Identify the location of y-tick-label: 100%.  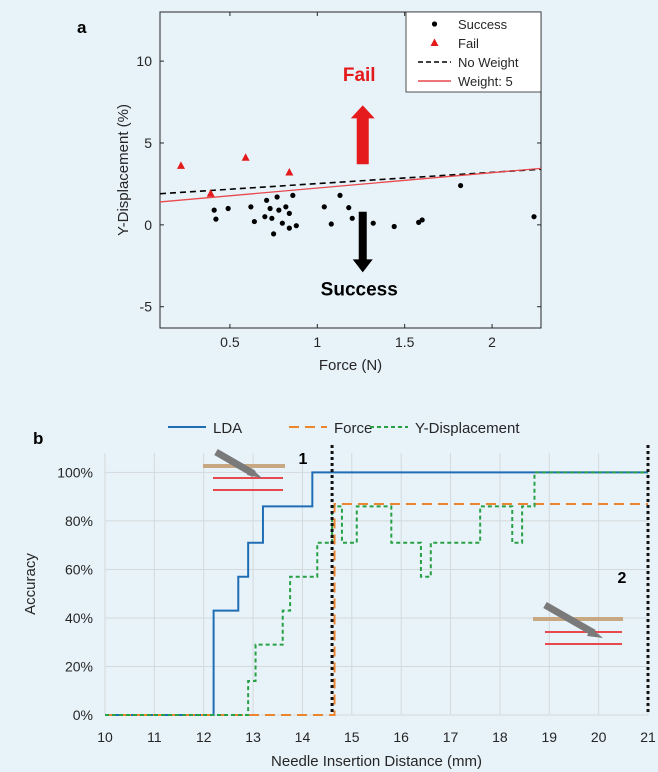
(75, 472).